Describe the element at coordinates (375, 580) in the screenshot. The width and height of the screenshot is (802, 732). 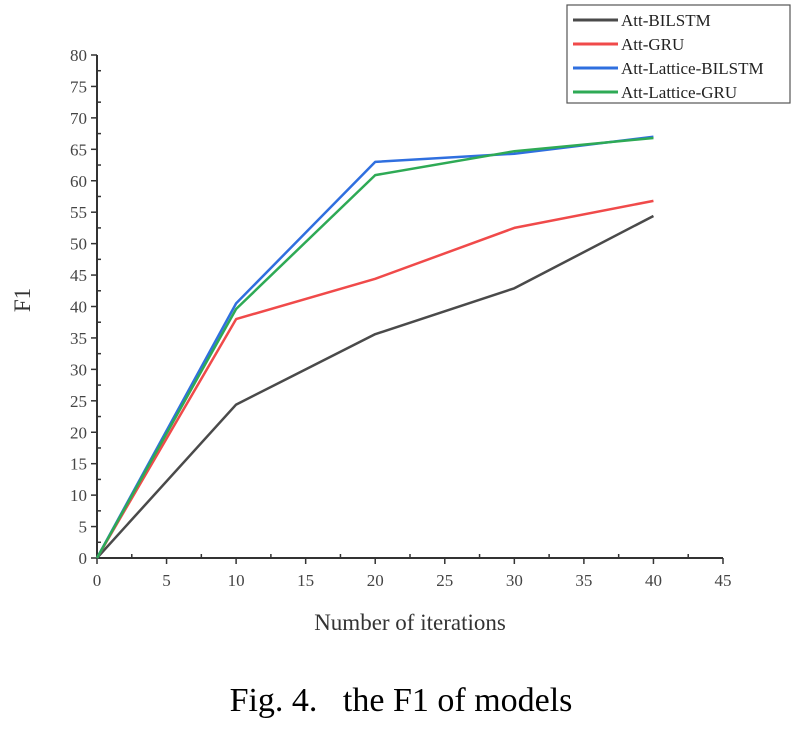
I see `x-tick-label: 20` at that location.